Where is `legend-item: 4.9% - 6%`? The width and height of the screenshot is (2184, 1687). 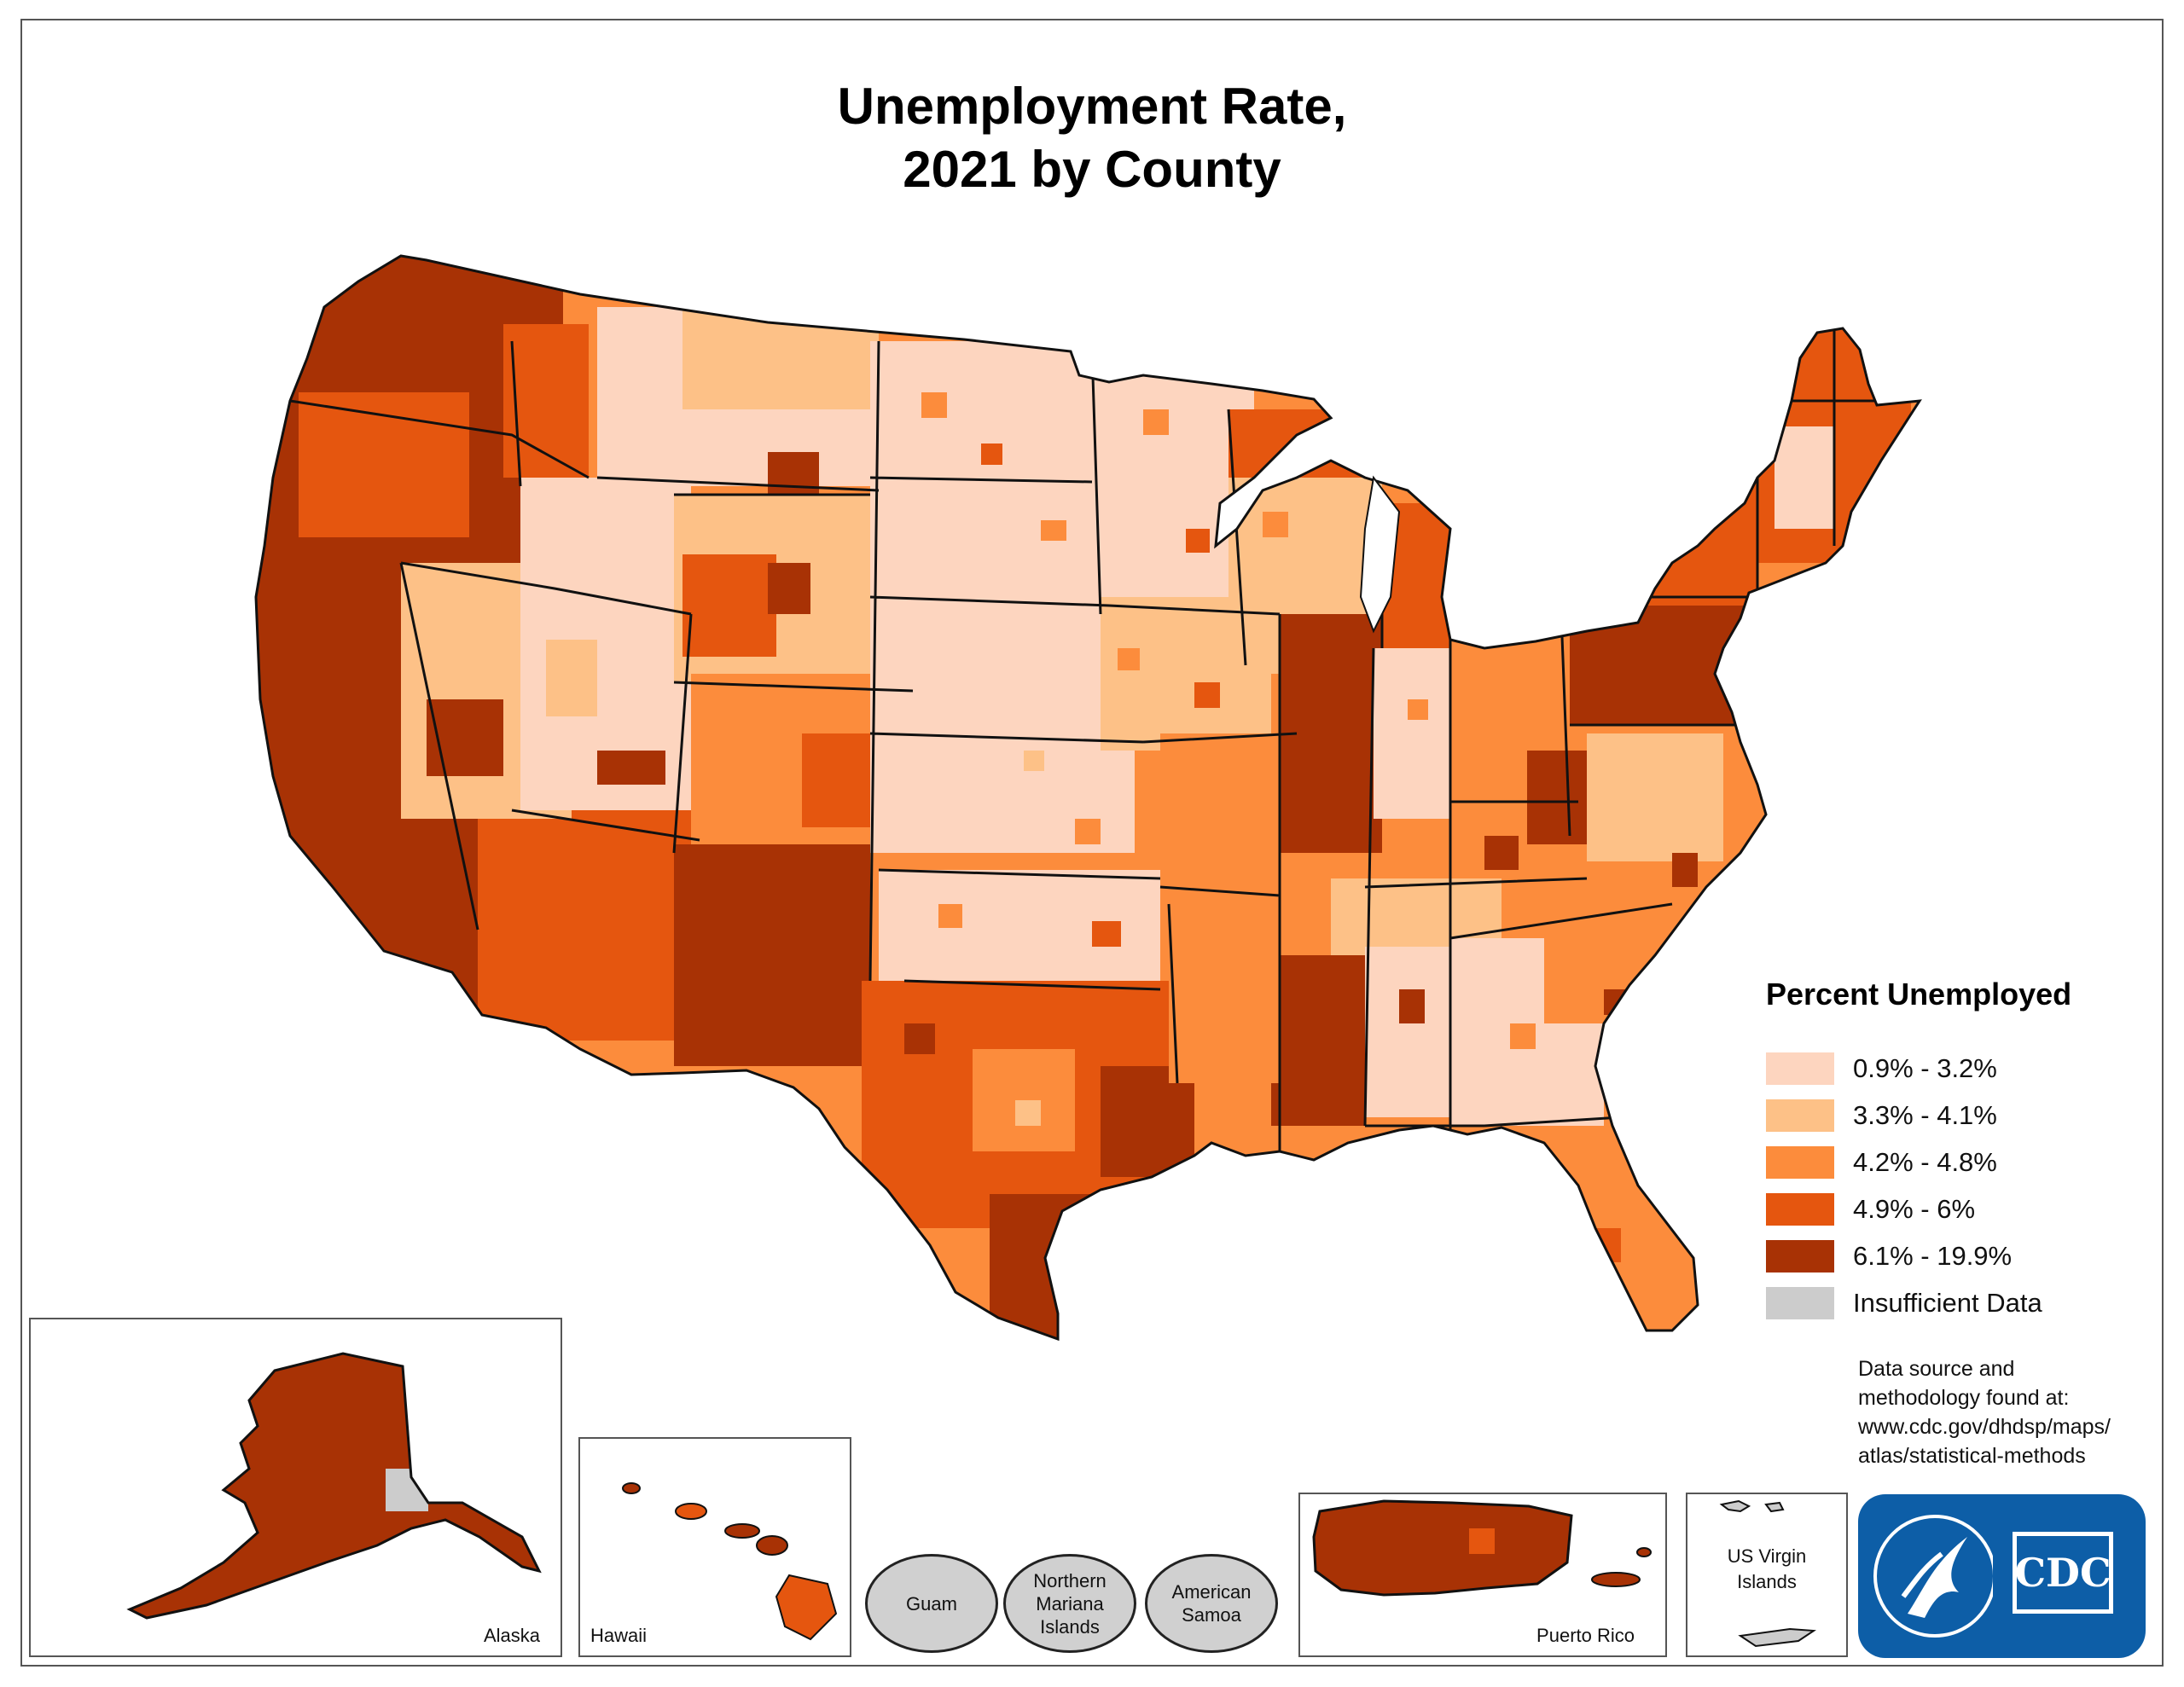 legend-item: 4.9% - 6% is located at coordinates (1945, 1209).